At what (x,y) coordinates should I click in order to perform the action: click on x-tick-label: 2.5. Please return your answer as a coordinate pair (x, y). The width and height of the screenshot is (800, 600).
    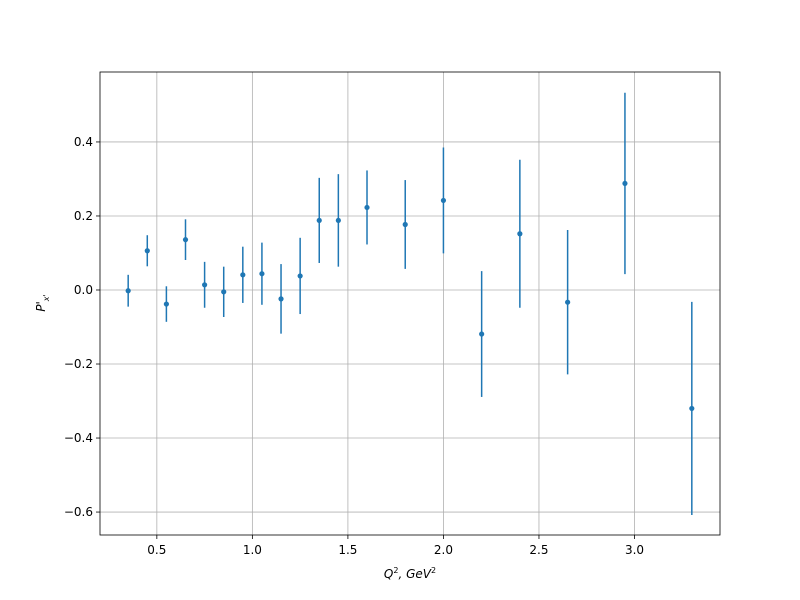
    Looking at the image, I should click on (538, 550).